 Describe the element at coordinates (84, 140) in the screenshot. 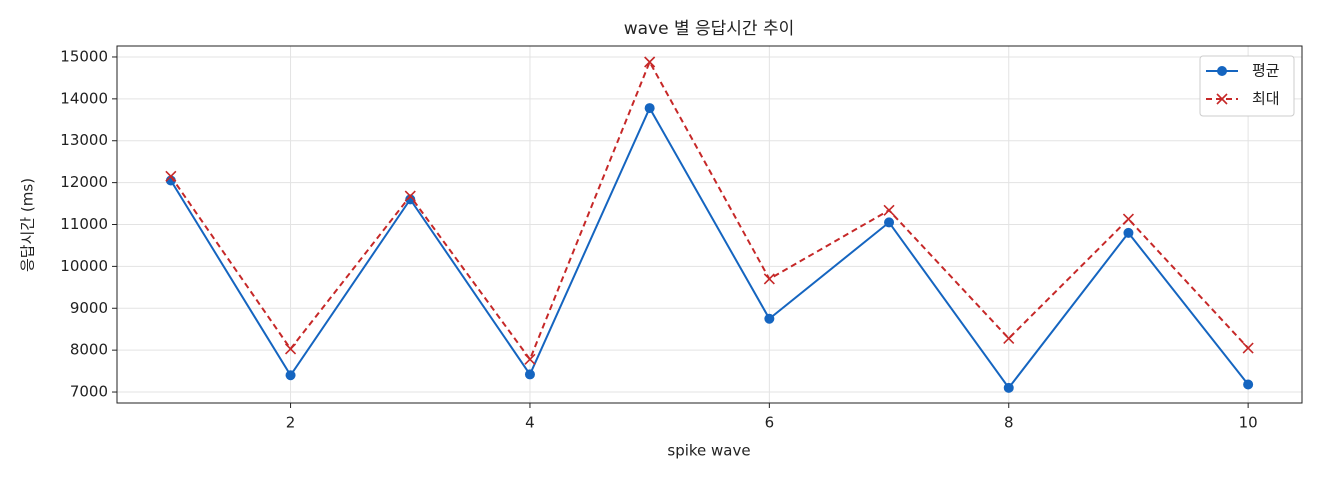

I see `y-tick-label: 13000` at that location.